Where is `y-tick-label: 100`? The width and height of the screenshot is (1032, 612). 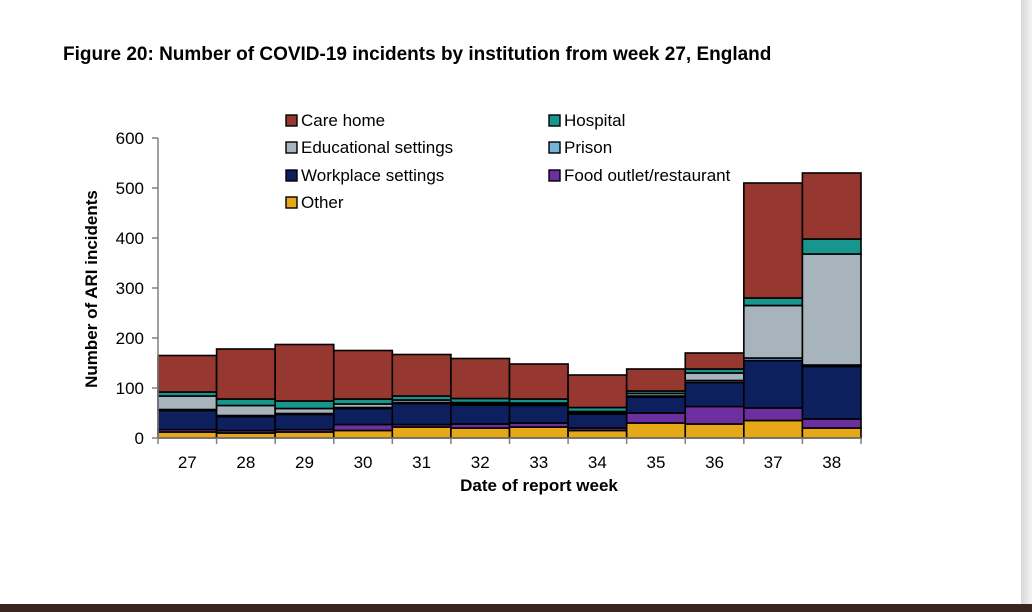
y-tick-label: 100 is located at coordinates (130, 388).